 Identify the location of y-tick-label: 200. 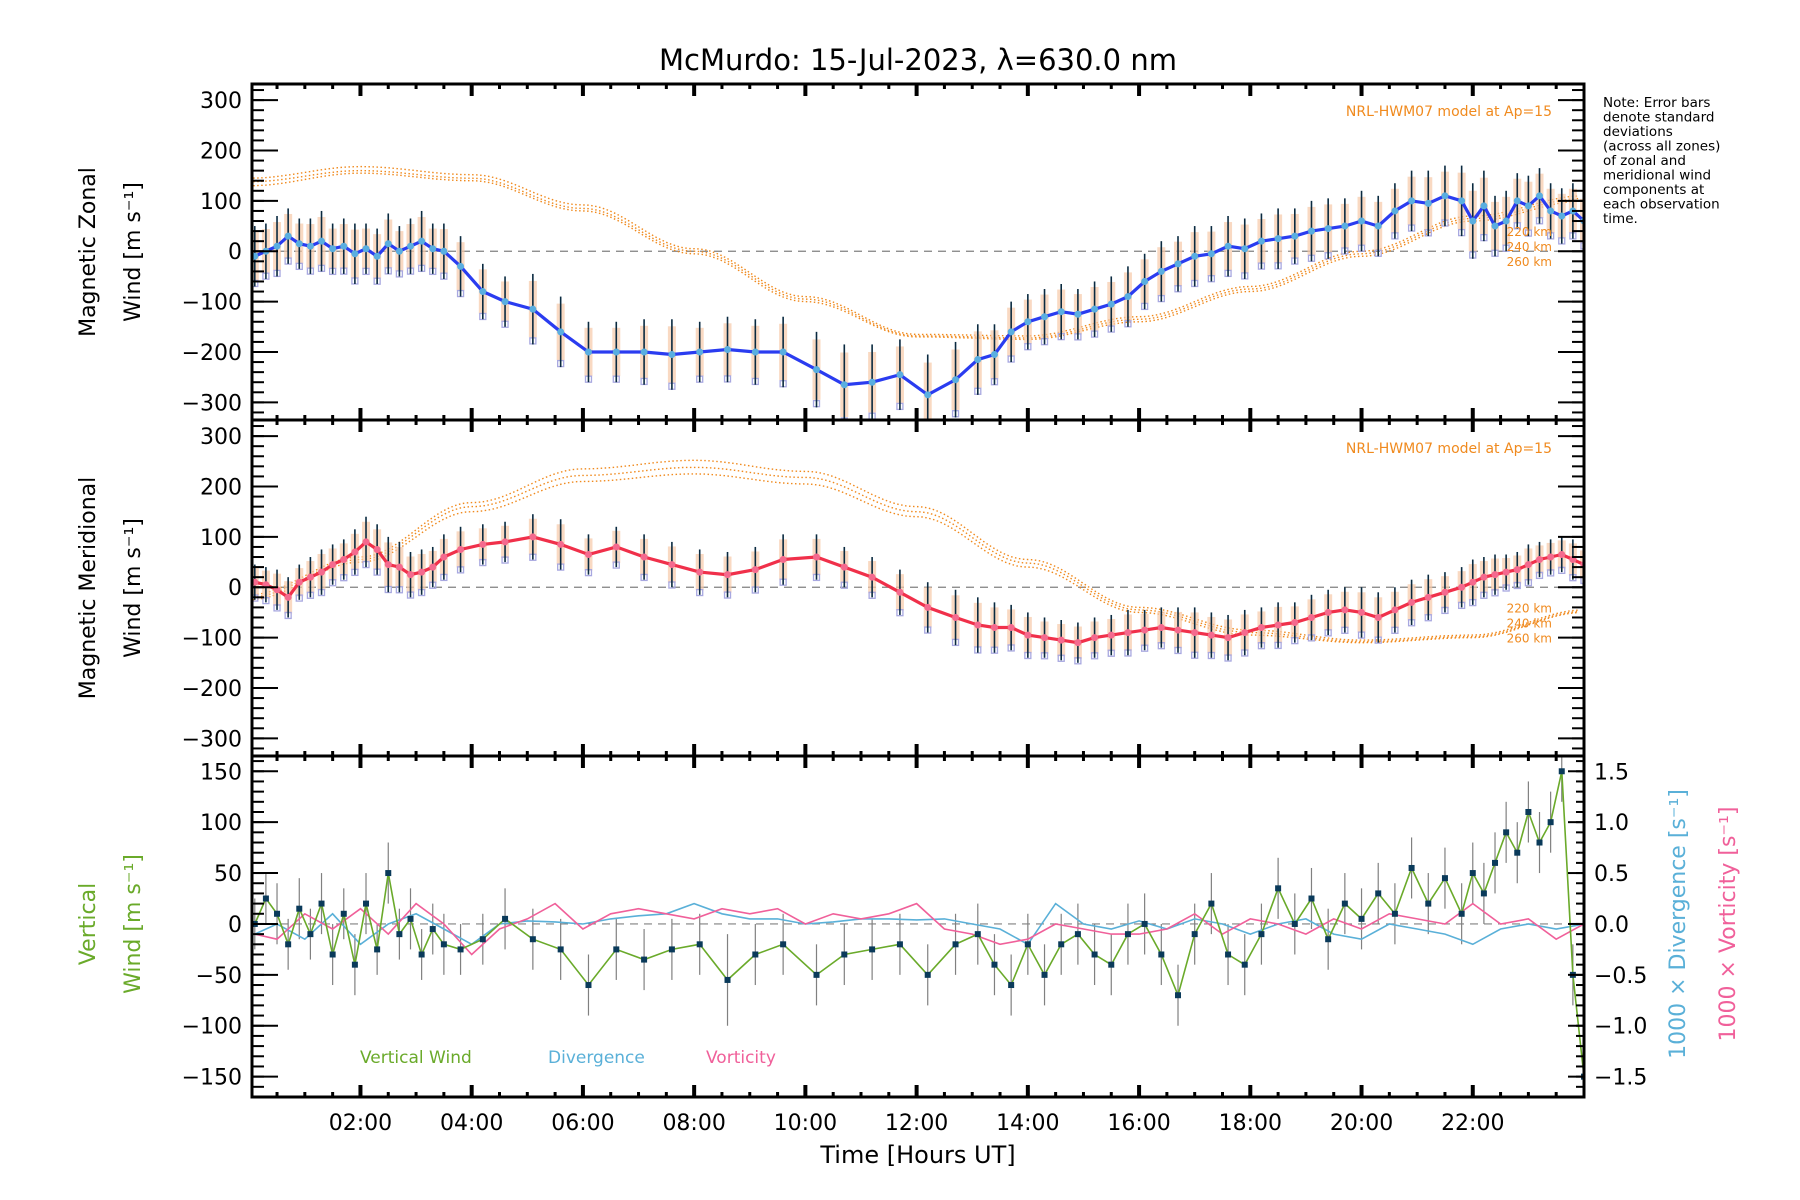
(221, 487).